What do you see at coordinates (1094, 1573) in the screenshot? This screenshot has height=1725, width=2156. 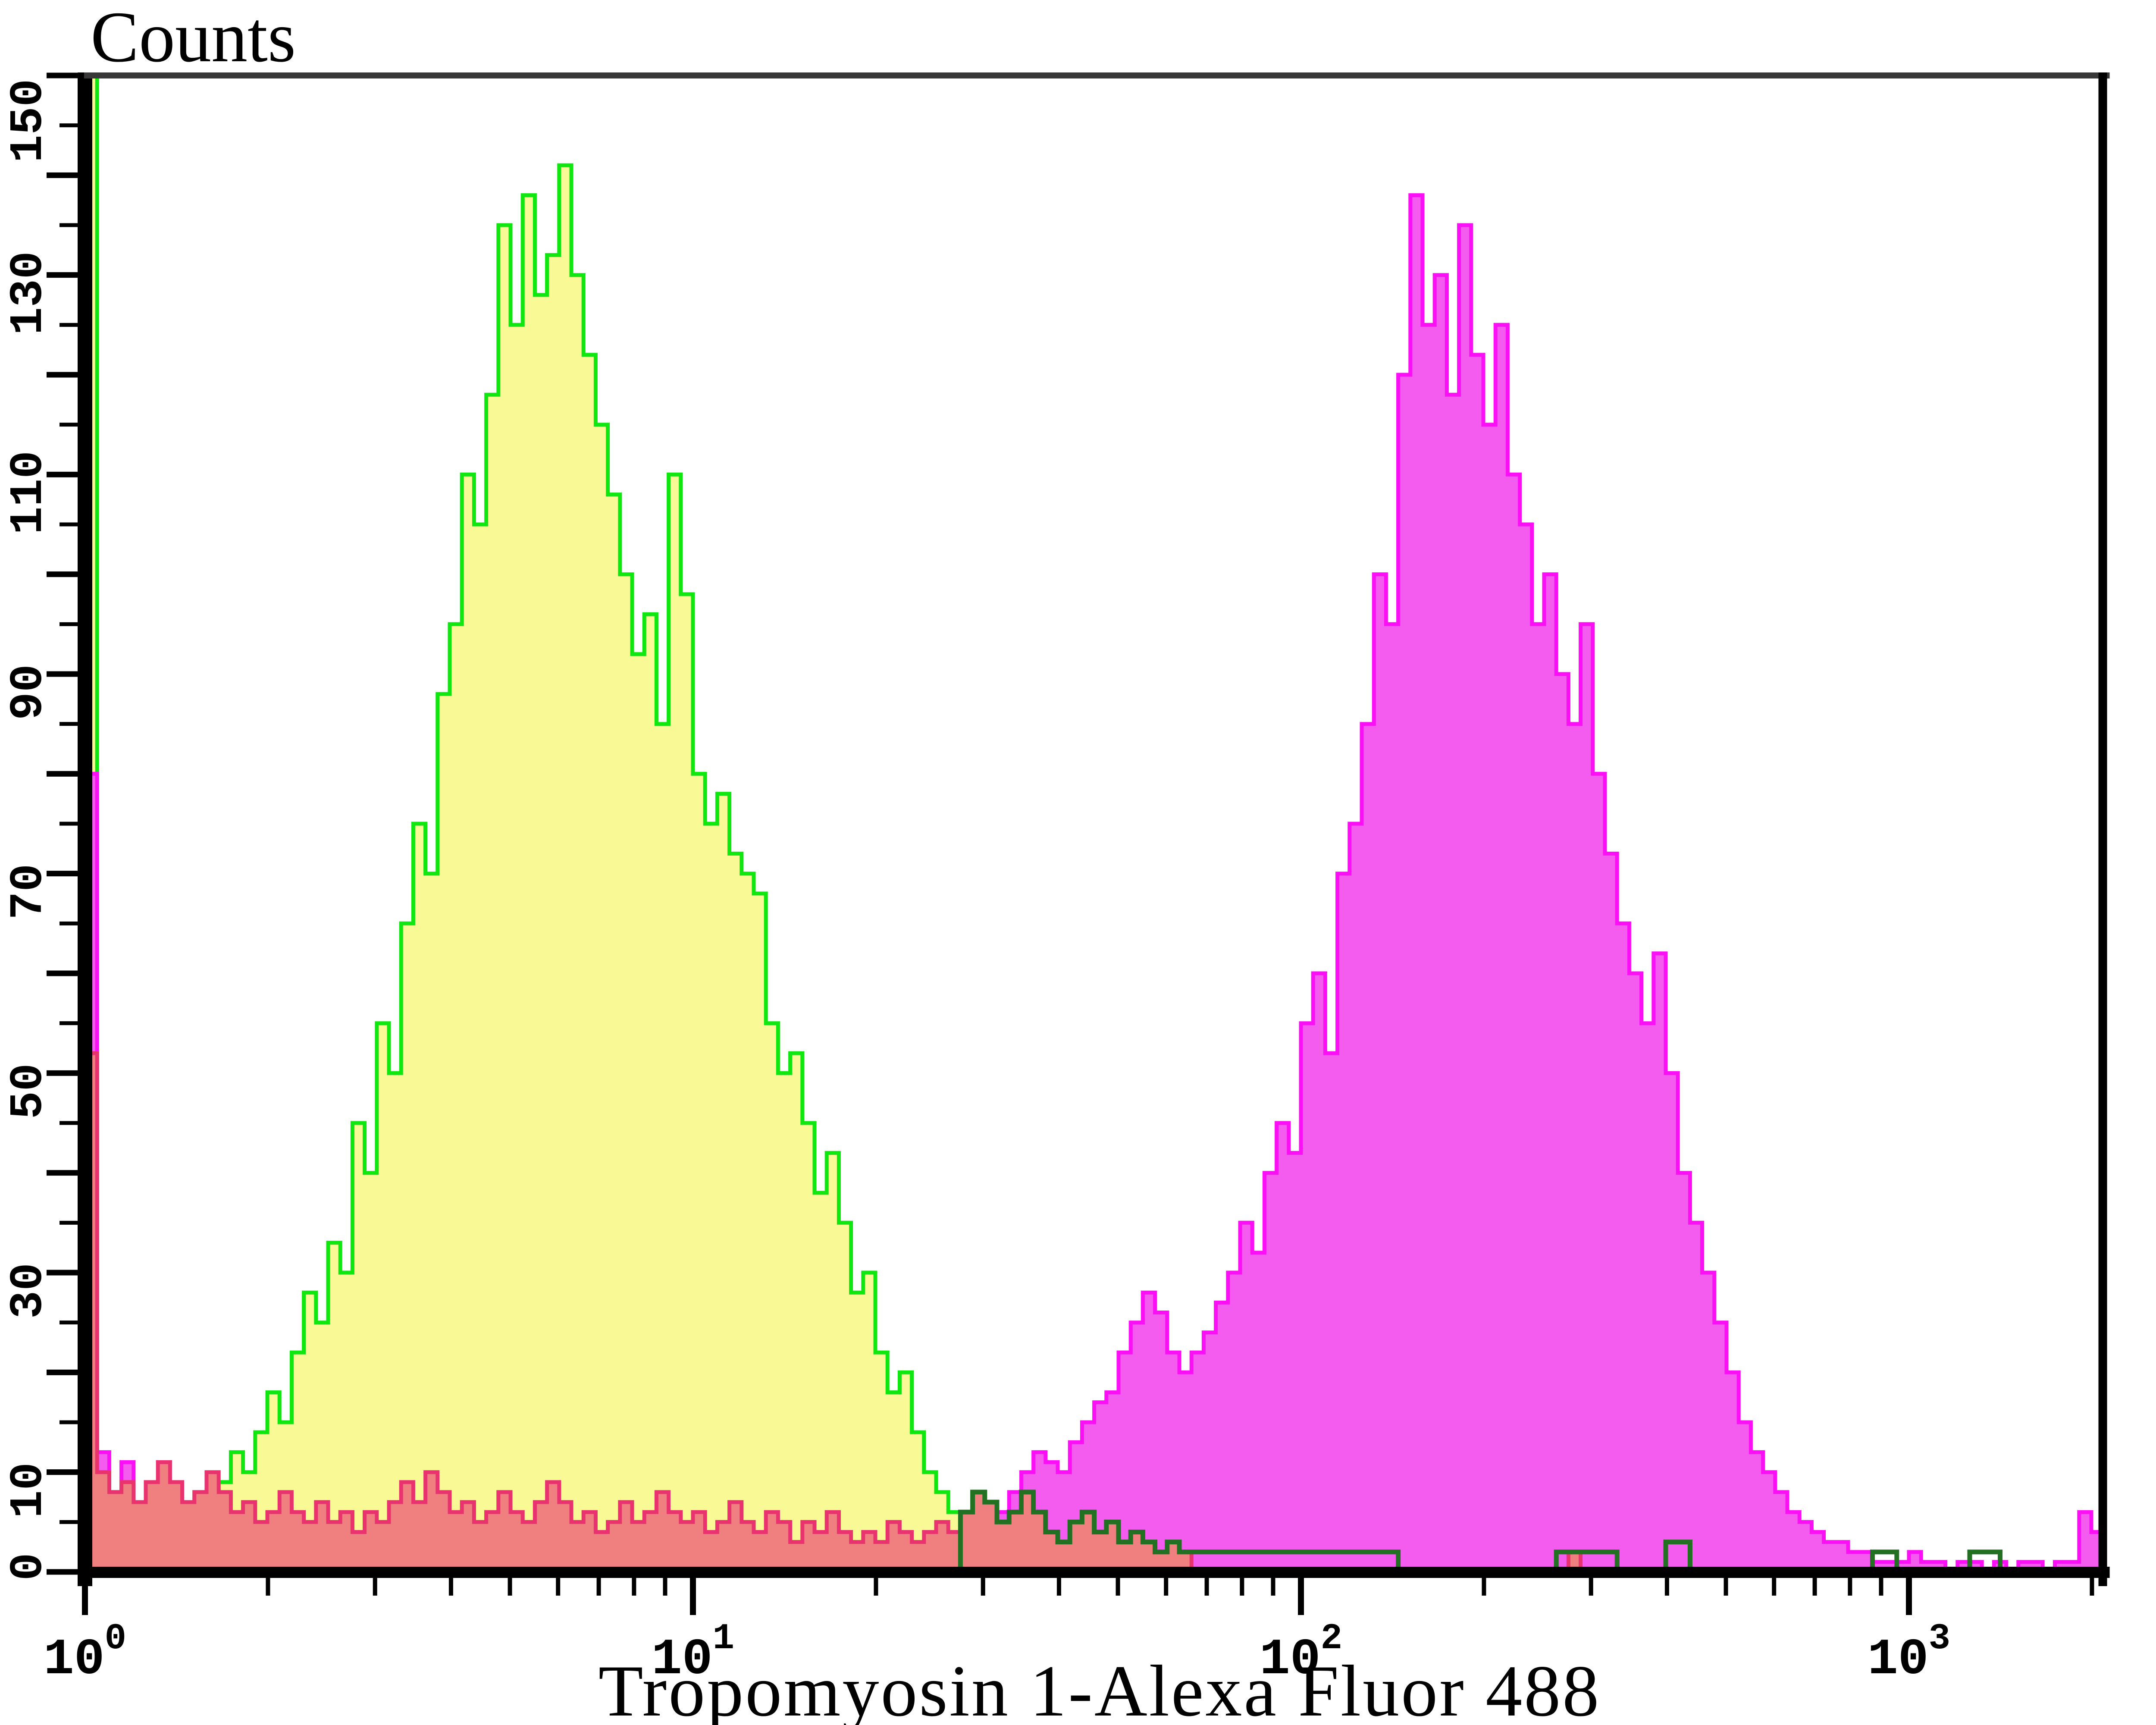 I see `x-axis-spine` at bounding box center [1094, 1573].